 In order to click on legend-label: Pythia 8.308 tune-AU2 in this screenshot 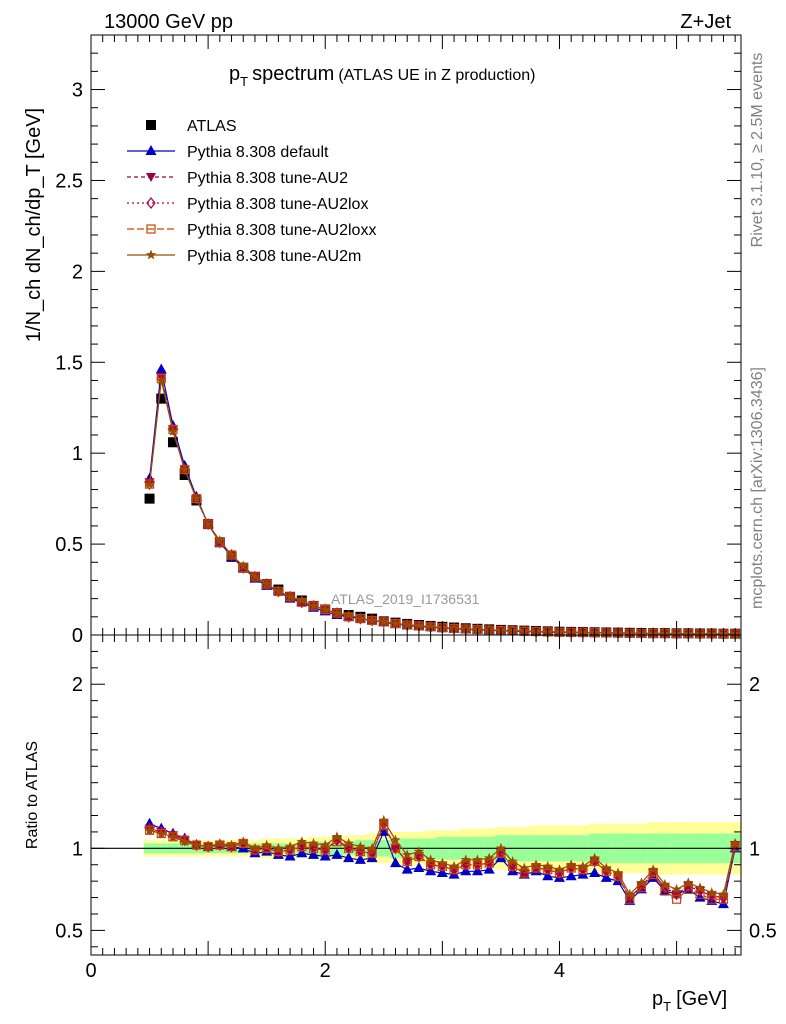, I will do `click(267, 178)`.